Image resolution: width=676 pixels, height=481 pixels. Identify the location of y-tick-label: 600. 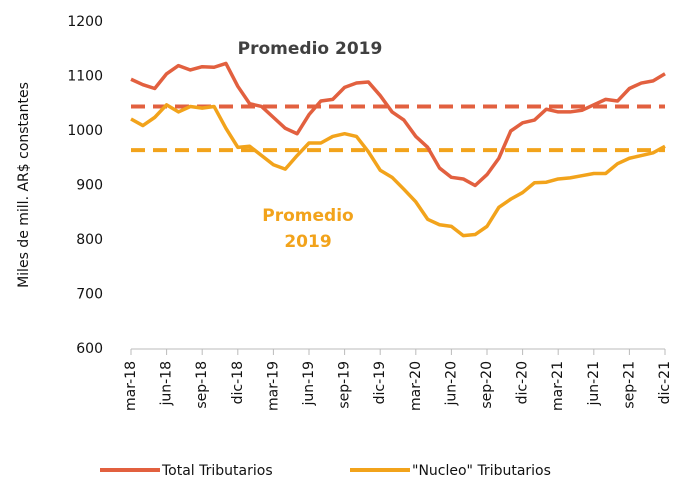
(89, 349).